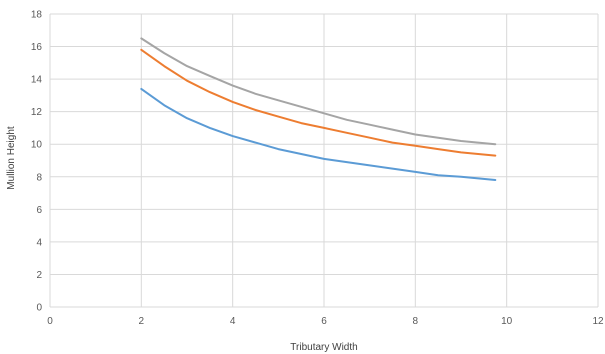  Describe the element at coordinates (324, 321) in the screenshot. I see `x-tick-label: 6` at that location.